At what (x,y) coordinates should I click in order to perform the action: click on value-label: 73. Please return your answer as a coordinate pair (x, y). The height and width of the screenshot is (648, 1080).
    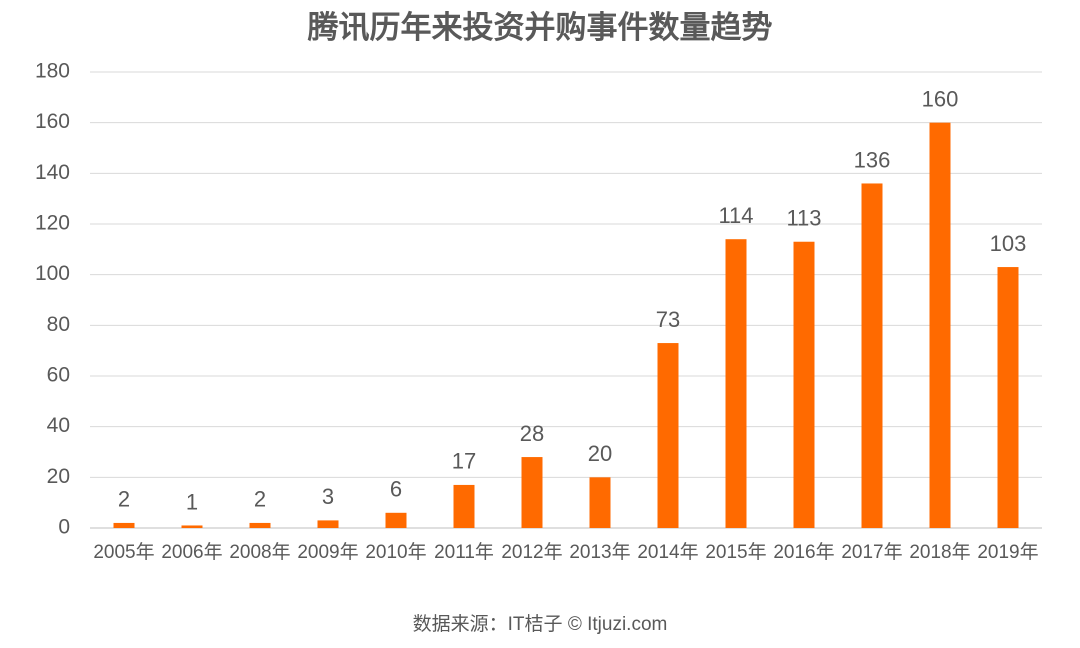
    Looking at the image, I should click on (668, 319).